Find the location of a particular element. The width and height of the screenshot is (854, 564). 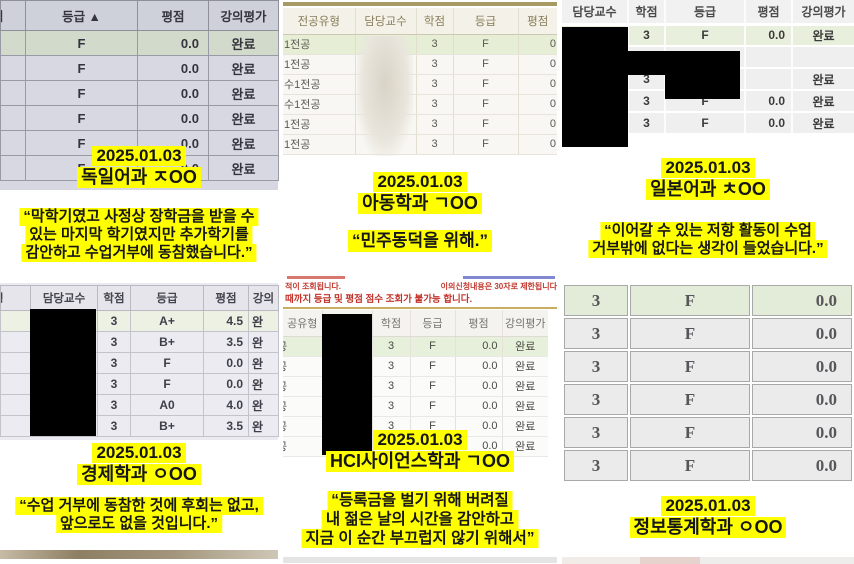

blurred-redaction is located at coordinates (385, 96).